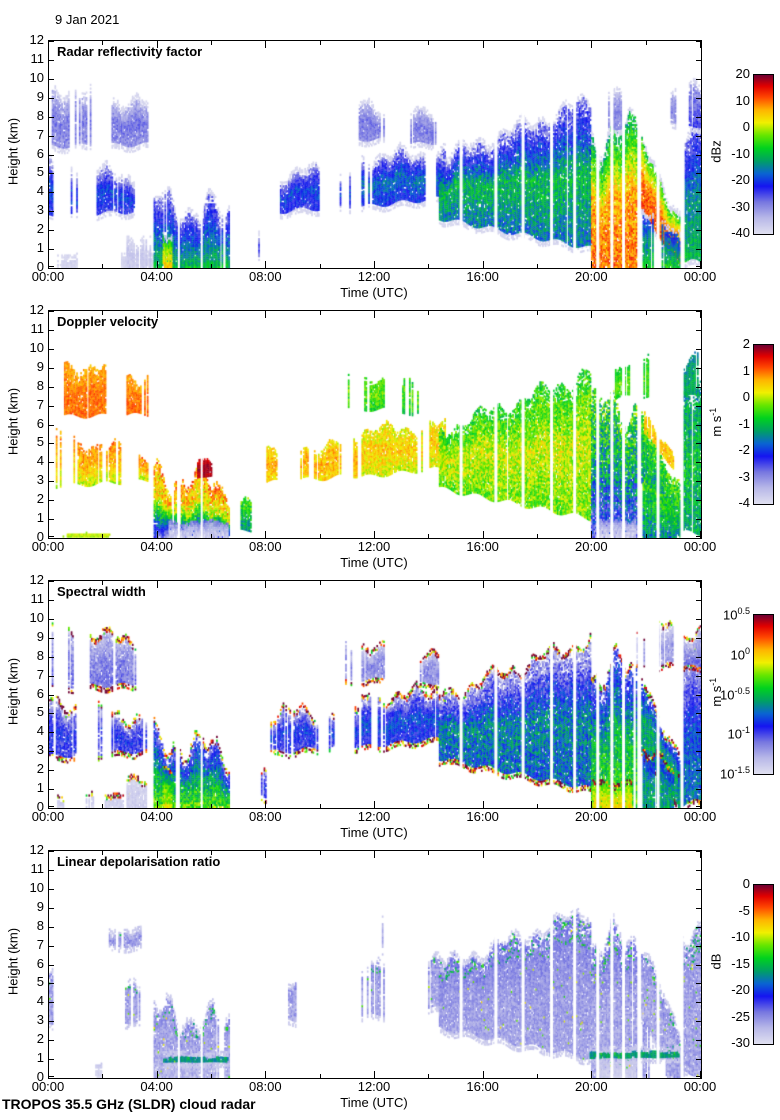  Describe the element at coordinates (742, 100) in the screenshot. I see `colorbar-tick-label: 10` at that location.